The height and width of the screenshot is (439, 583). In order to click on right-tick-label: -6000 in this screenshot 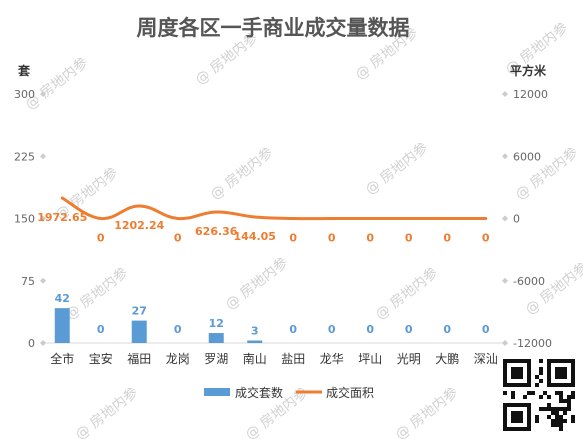, I will do `click(529, 281)`.